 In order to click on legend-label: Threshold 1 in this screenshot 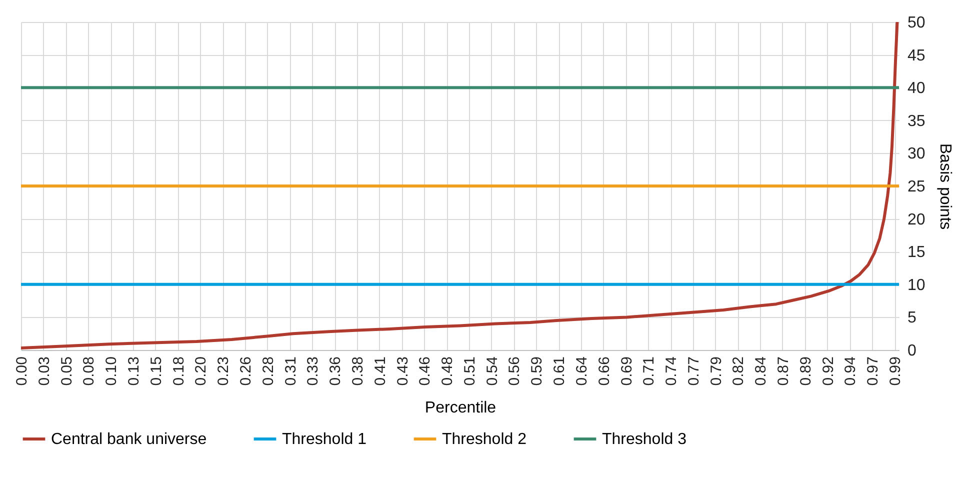, I will do `click(324, 439)`.